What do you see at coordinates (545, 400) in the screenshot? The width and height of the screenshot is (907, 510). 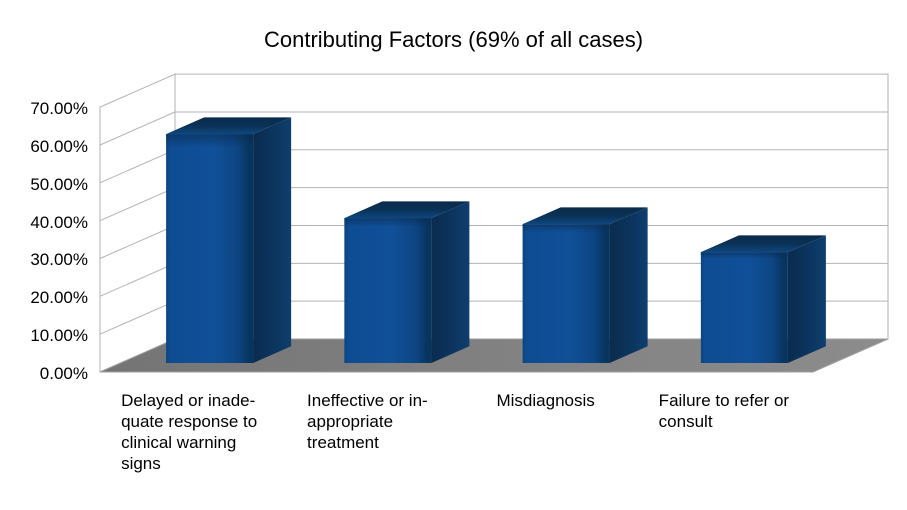 I see `category-label-misdiagnosis: Misdiagnosis` at bounding box center [545, 400].